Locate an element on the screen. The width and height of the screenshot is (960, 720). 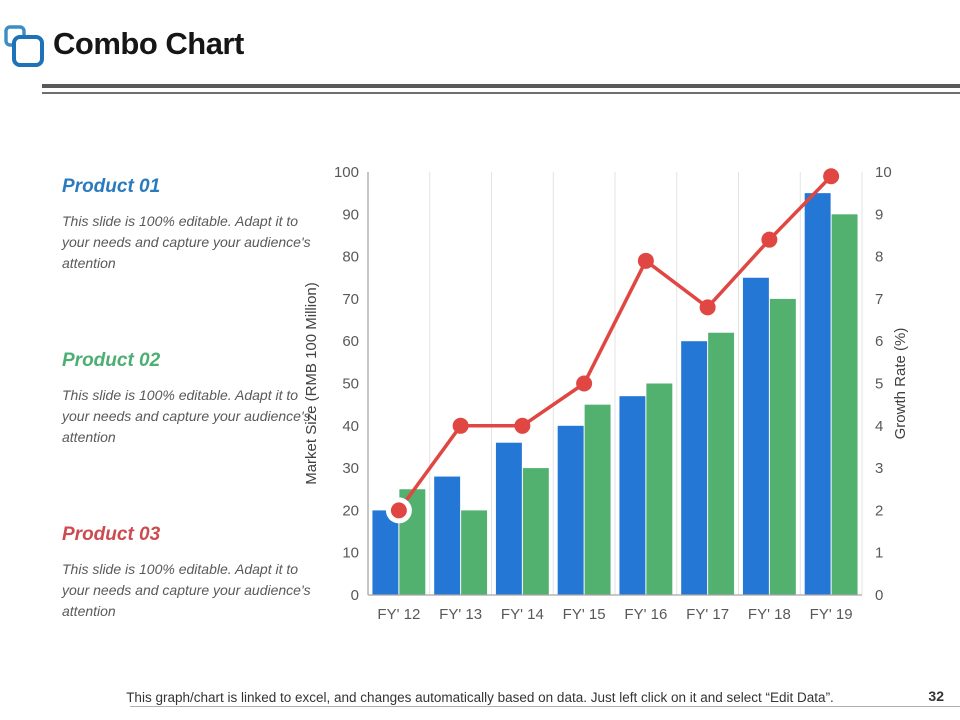
right-axis-tick: 1 is located at coordinates (879, 553).